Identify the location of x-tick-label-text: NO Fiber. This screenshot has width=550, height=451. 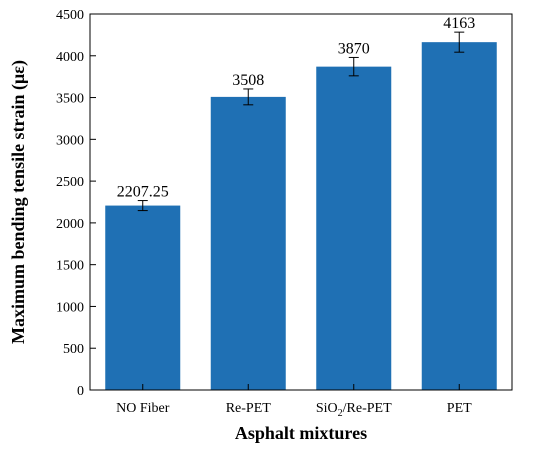
(143, 408).